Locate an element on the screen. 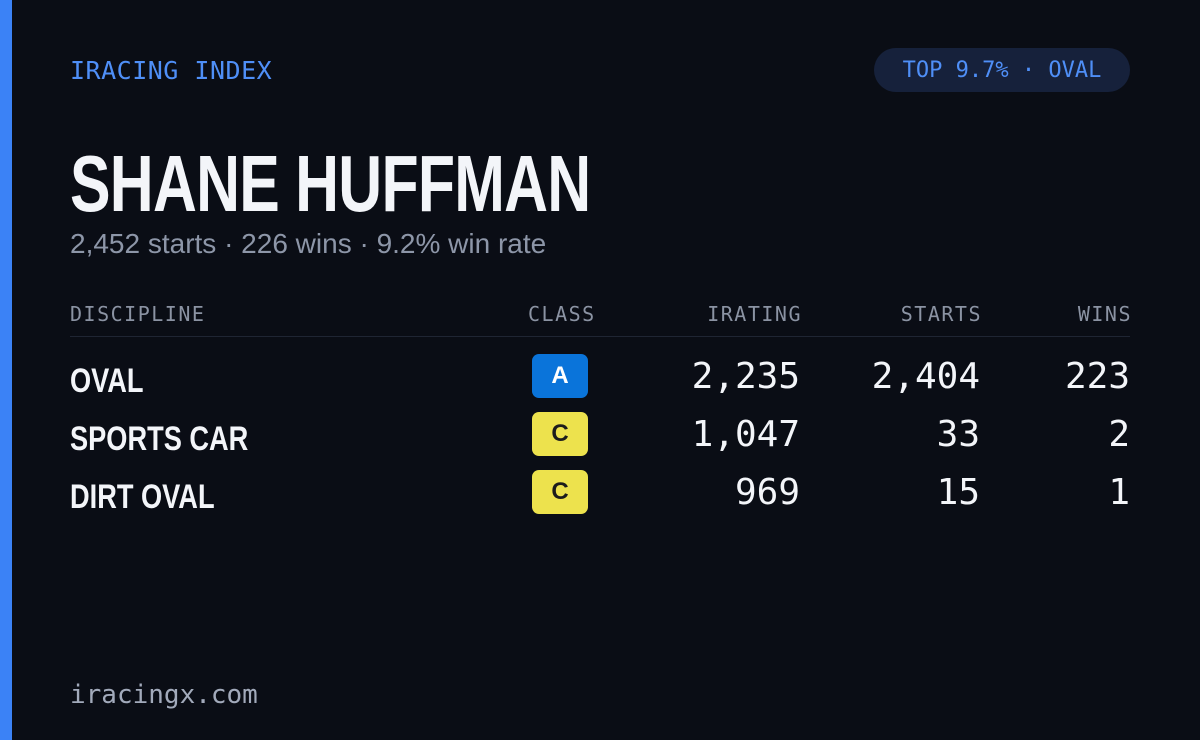 This screenshot has width=1200, height=740. wins: 2 is located at coordinates (1119, 434).